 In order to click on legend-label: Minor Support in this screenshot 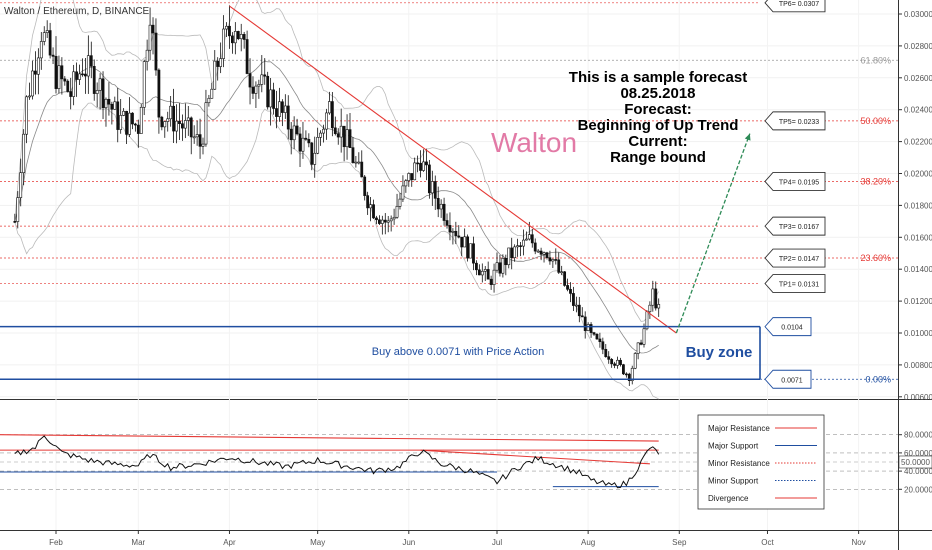, I will do `click(733, 481)`.